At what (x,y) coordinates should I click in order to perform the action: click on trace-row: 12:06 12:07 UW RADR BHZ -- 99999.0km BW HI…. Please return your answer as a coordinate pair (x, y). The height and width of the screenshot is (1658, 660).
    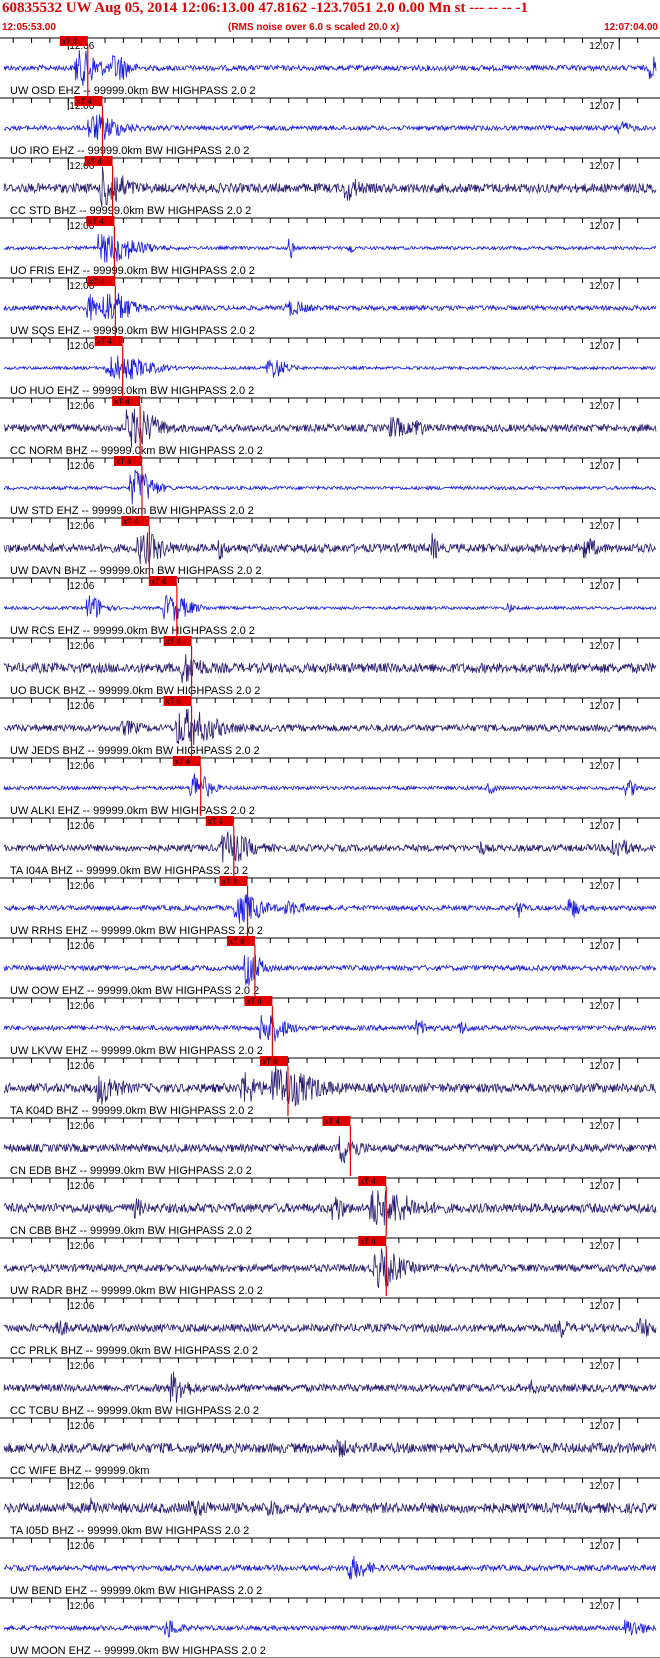
    Looking at the image, I should click on (330, 1266).